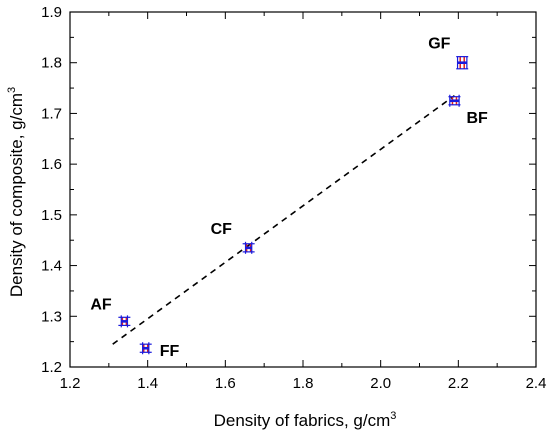  What do you see at coordinates (51, 113) in the screenshot?
I see `y-tick-label: 1.7` at bounding box center [51, 113].